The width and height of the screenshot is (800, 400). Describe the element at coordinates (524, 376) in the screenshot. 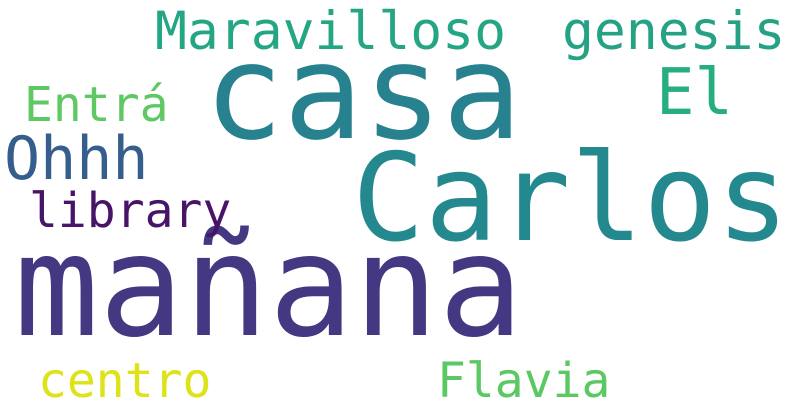

I see `word-flavia: Flavia` at that location.